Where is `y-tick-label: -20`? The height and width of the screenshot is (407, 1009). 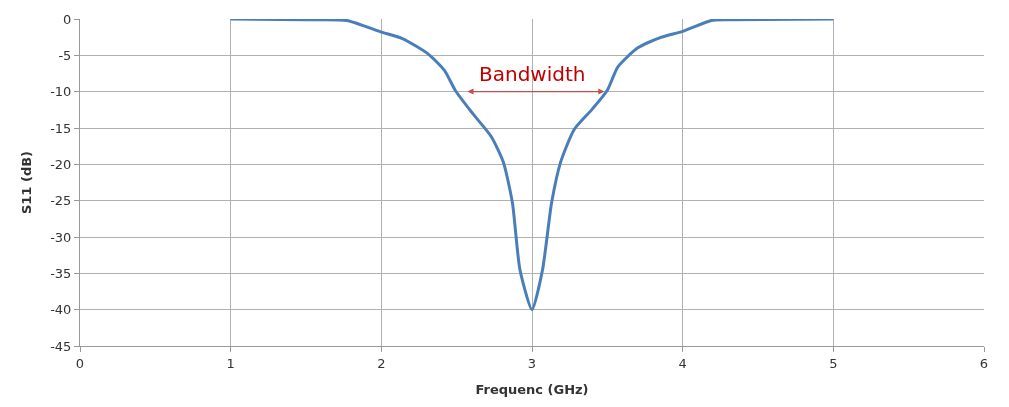 y-tick-label: -20 is located at coordinates (61, 164).